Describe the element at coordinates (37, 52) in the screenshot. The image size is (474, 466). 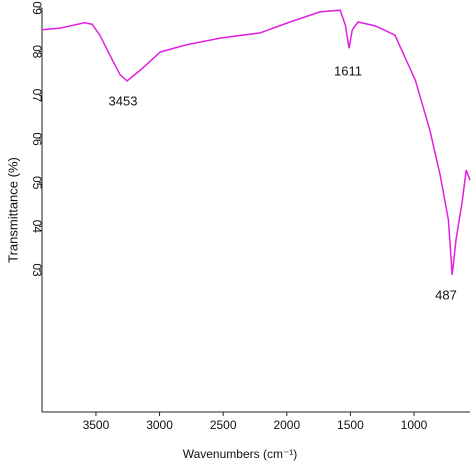
I see `y-tick-label: 08` at that location.